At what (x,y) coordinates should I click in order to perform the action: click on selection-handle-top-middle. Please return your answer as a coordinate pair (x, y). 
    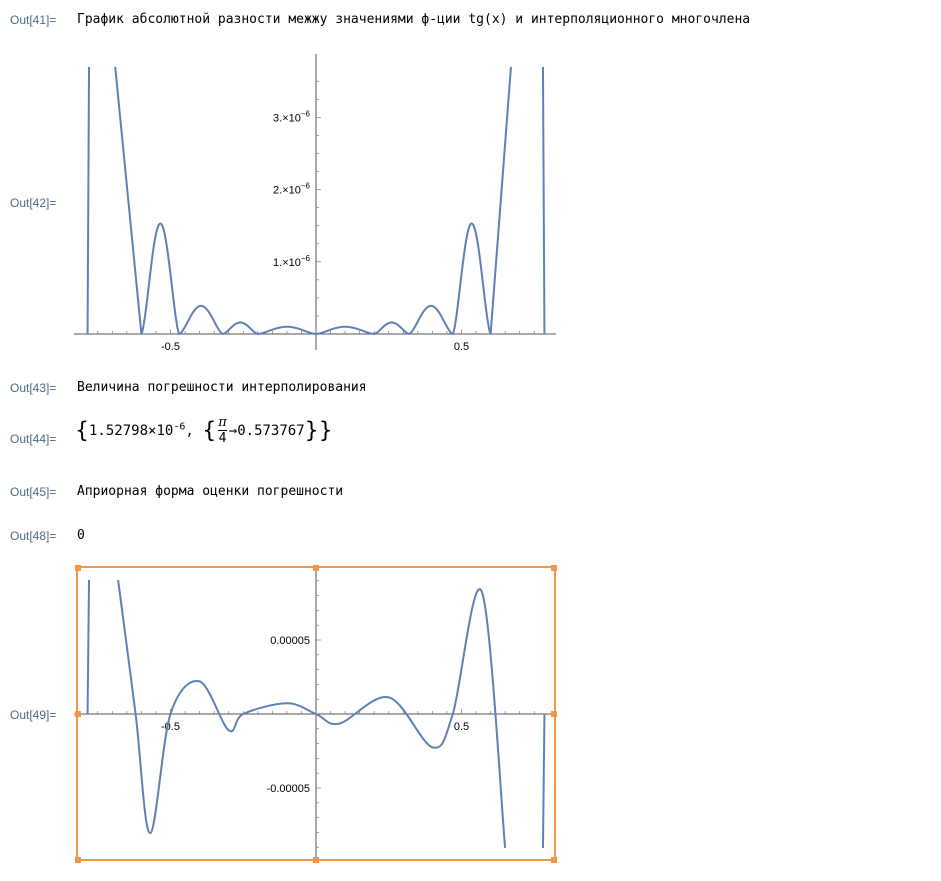
    Looking at the image, I should click on (316, 568).